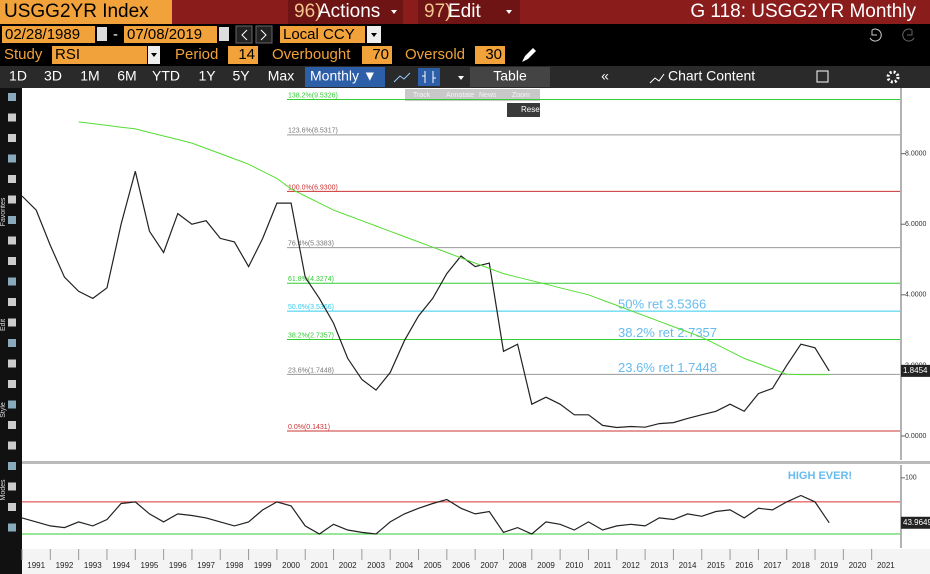 The width and height of the screenshot is (930, 574). Describe the element at coordinates (916, 295) in the screenshot. I see `y-tick-label: 4.0000` at that location.